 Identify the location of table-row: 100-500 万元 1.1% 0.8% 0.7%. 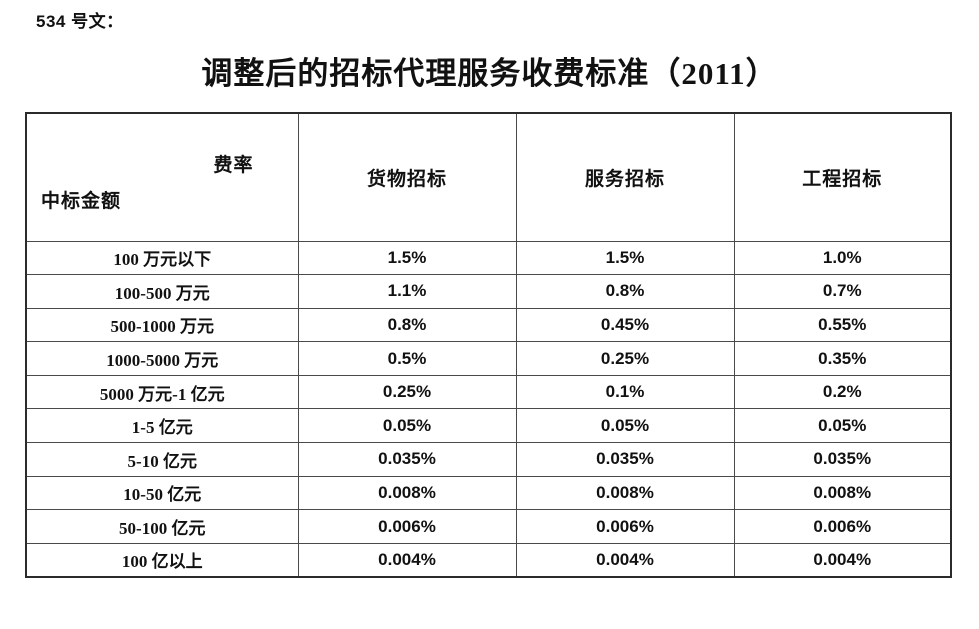
(488, 291).